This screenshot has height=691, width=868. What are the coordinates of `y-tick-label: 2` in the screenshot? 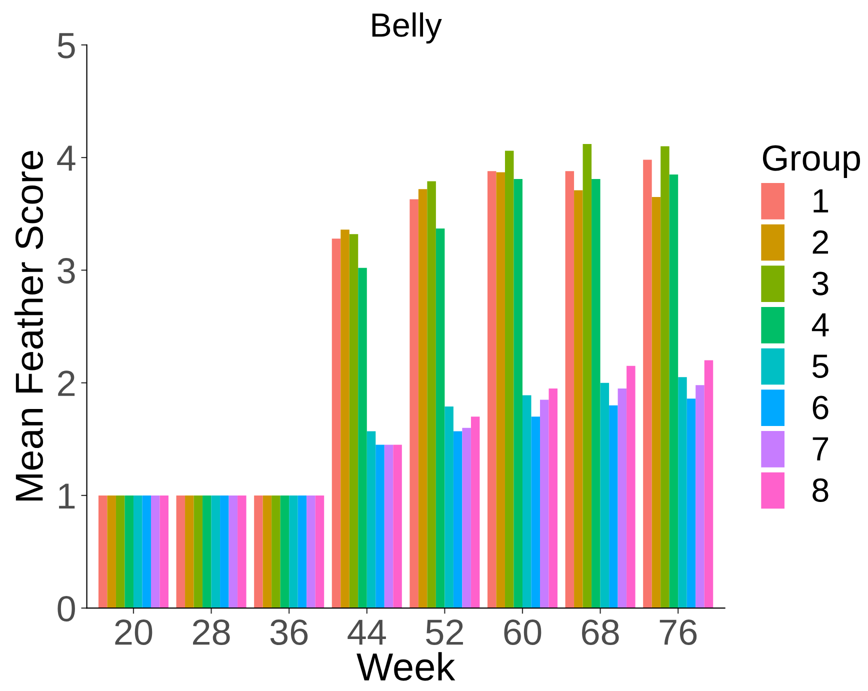 It's located at (66, 383).